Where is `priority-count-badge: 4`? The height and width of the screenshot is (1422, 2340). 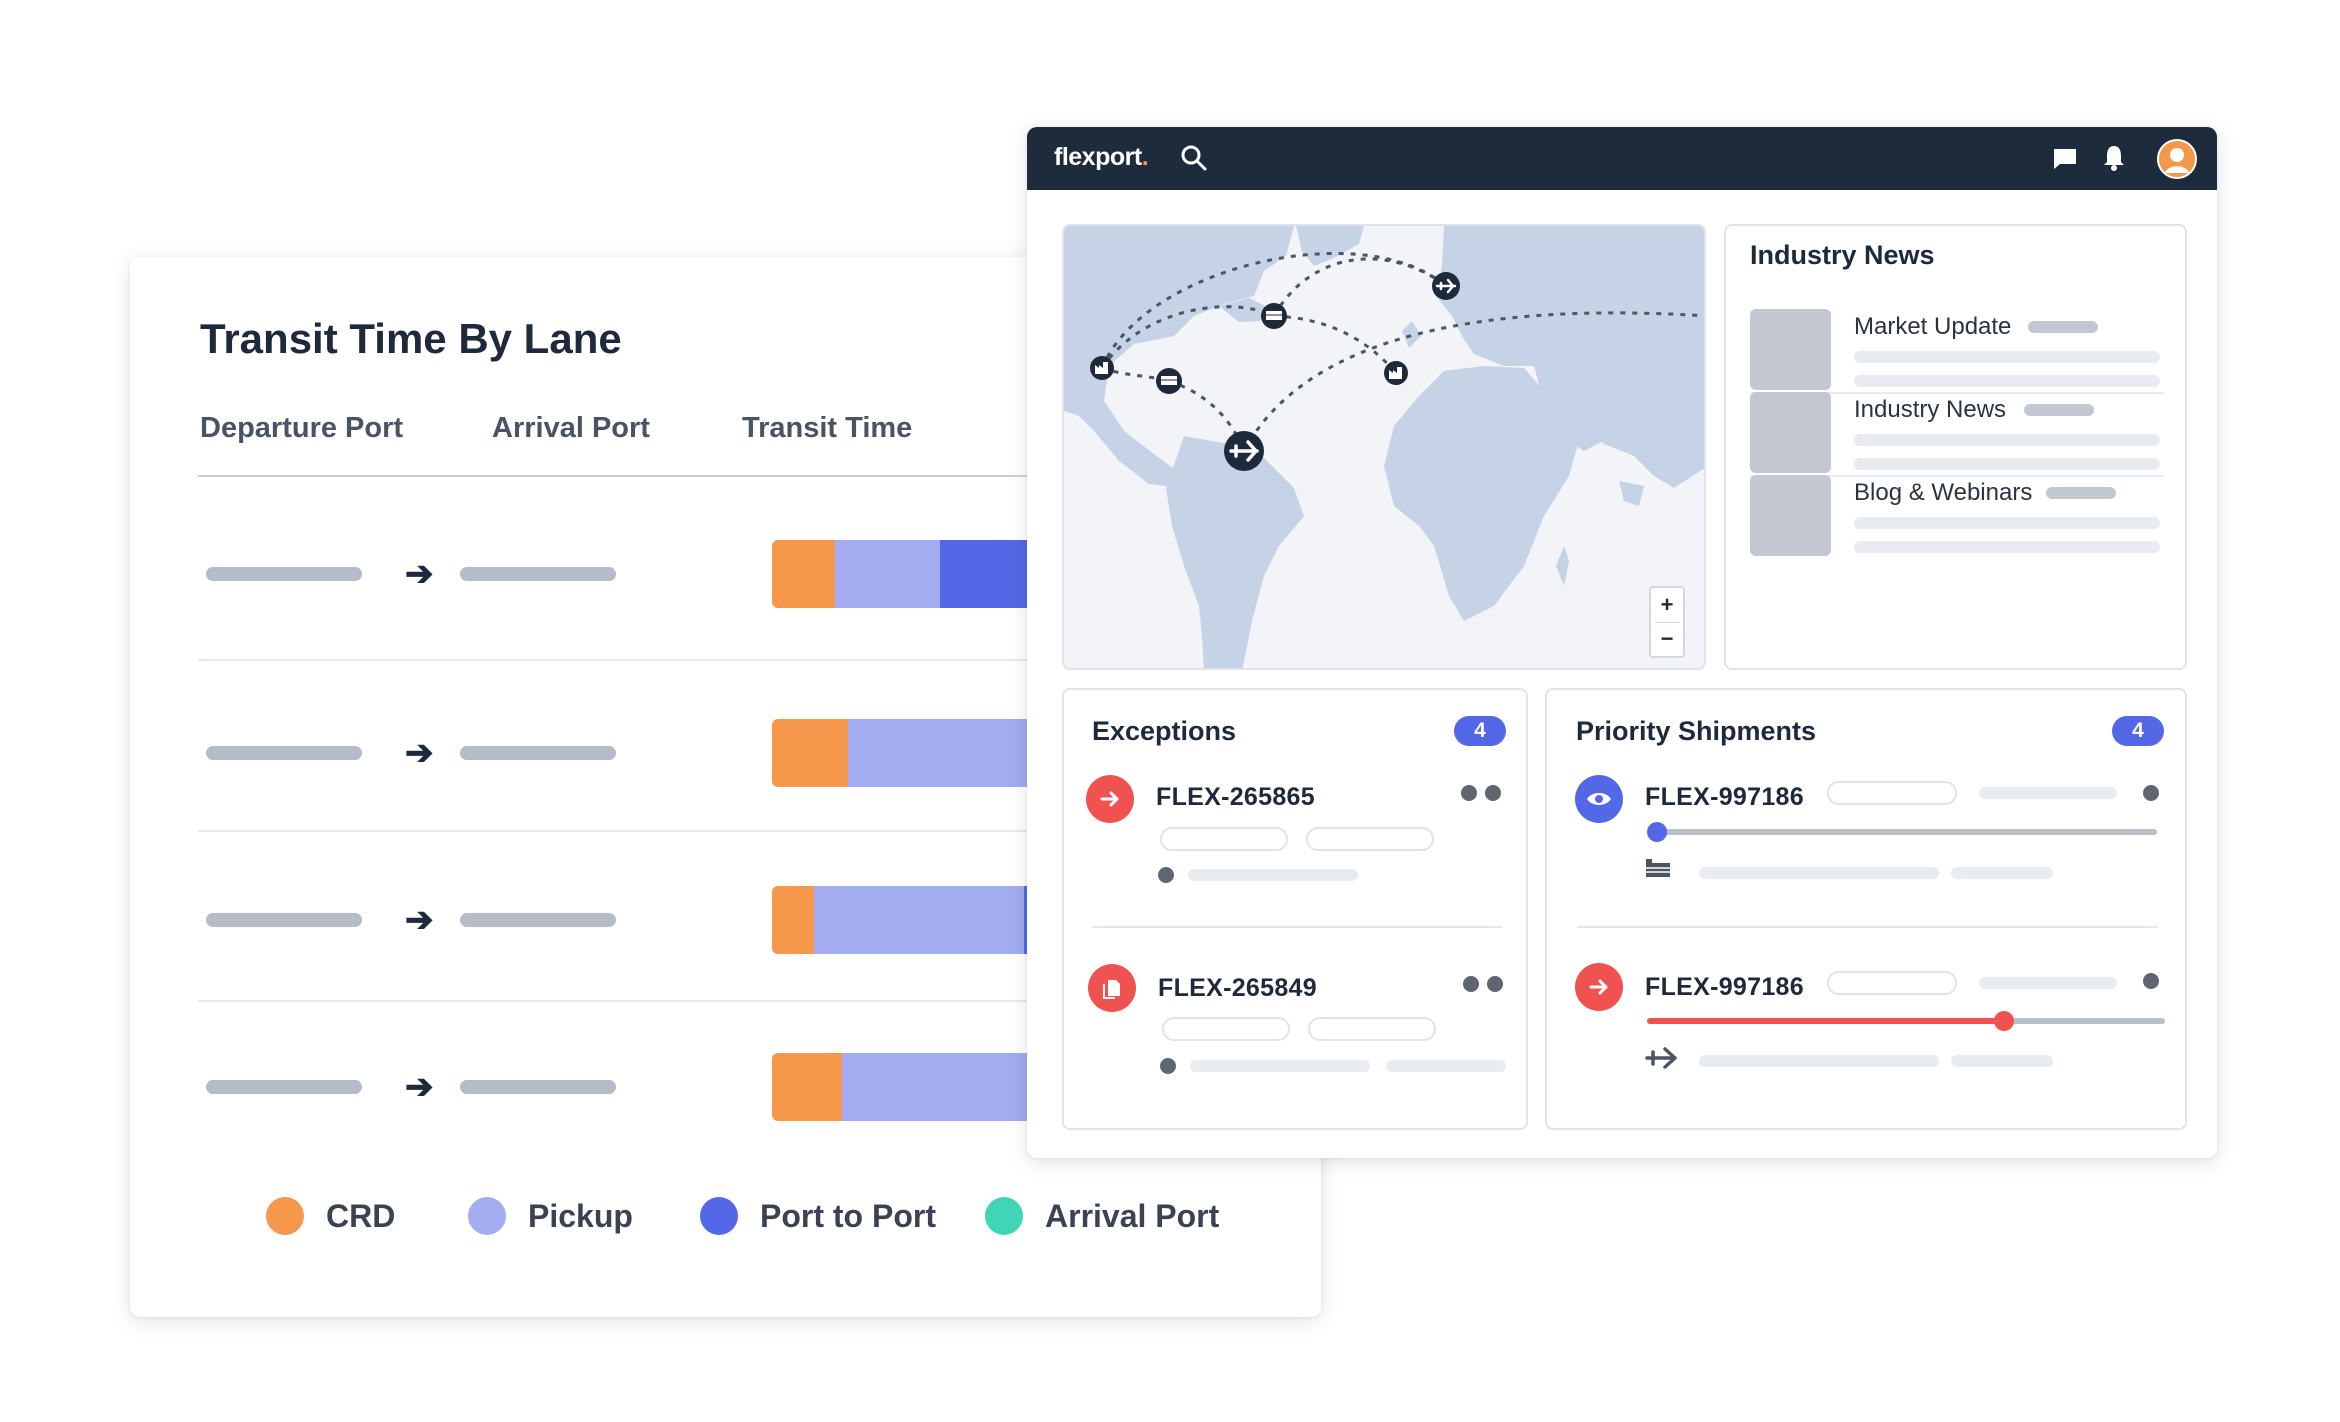
priority-count-badge: 4 is located at coordinates (2138, 731).